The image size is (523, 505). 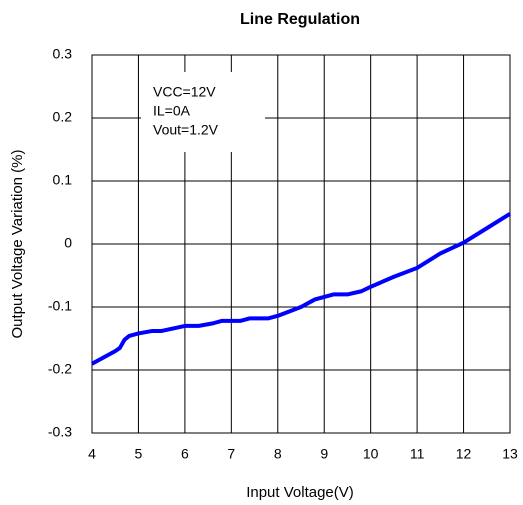 What do you see at coordinates (60, 306) in the screenshot?
I see `y-tick-label: -0.1` at bounding box center [60, 306].